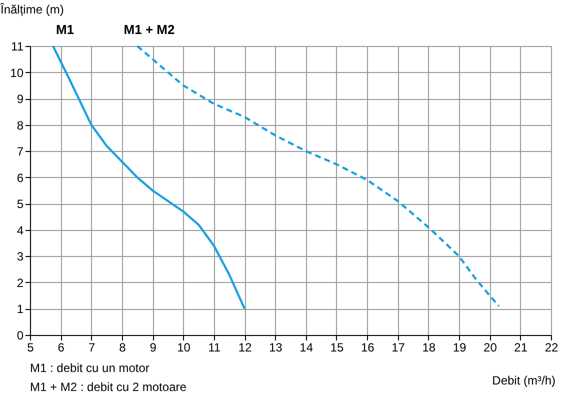  I want to click on x-tick-label: 18, so click(429, 347).